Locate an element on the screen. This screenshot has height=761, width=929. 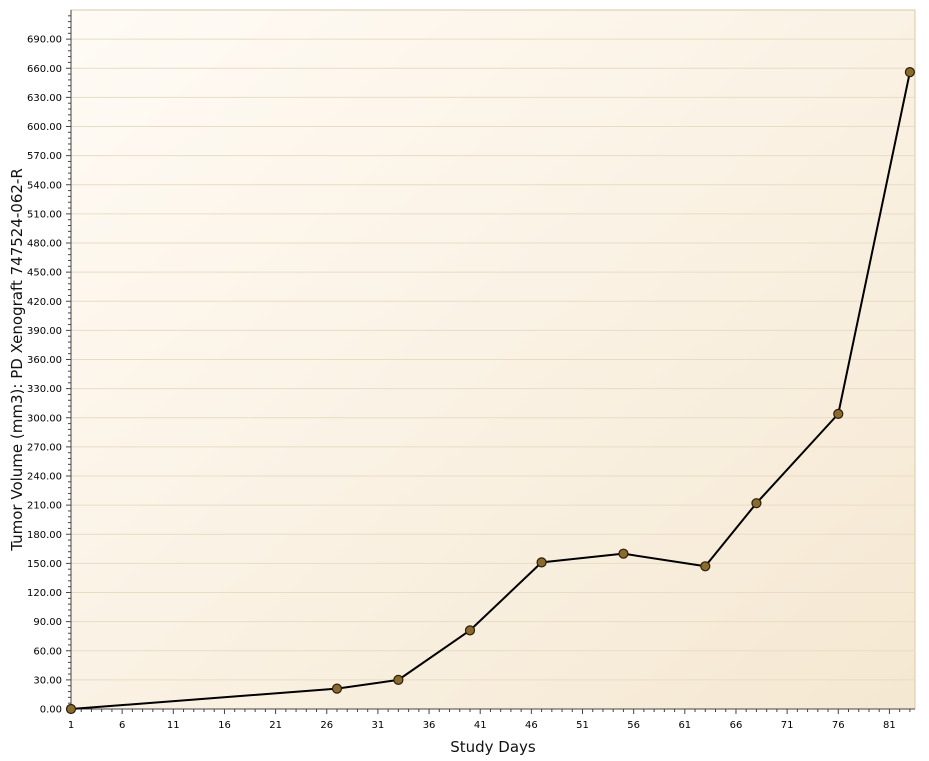
x-axis-title: Study Days is located at coordinates (493, 747).